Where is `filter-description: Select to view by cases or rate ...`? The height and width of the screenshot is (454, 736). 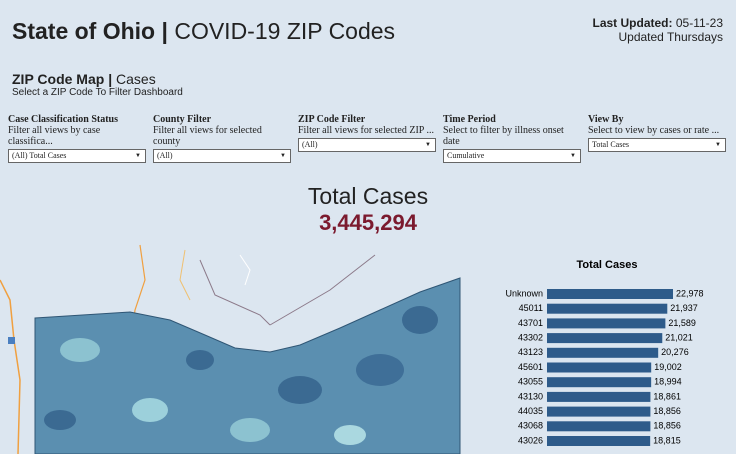
filter-description: Select to view by cases or rate ... is located at coordinates (654, 130).